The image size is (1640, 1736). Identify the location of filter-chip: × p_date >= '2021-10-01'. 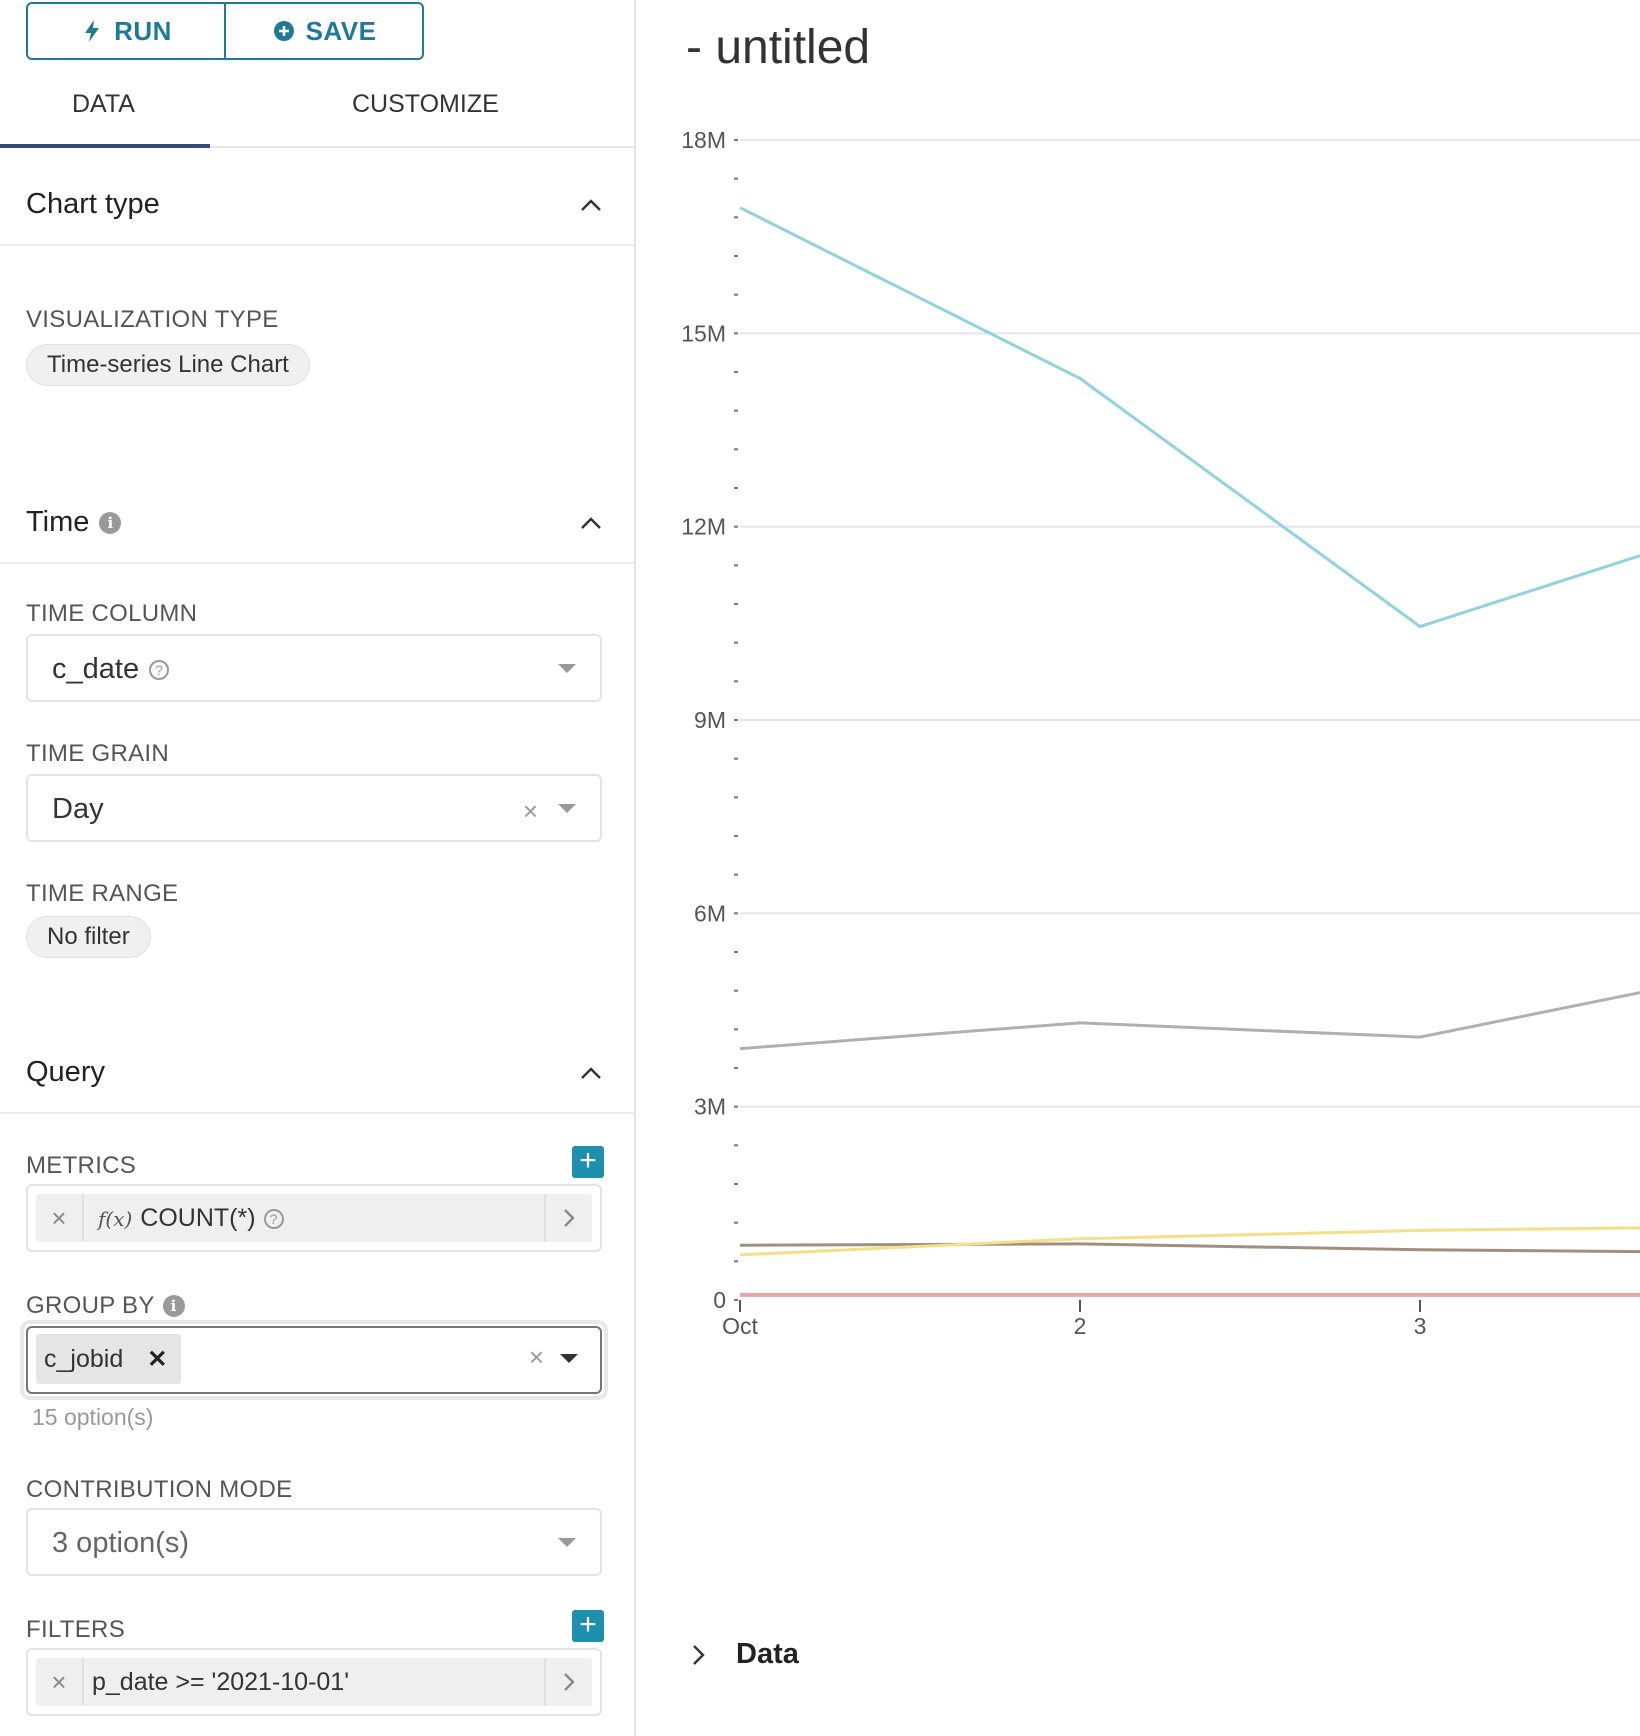
(314, 1682).